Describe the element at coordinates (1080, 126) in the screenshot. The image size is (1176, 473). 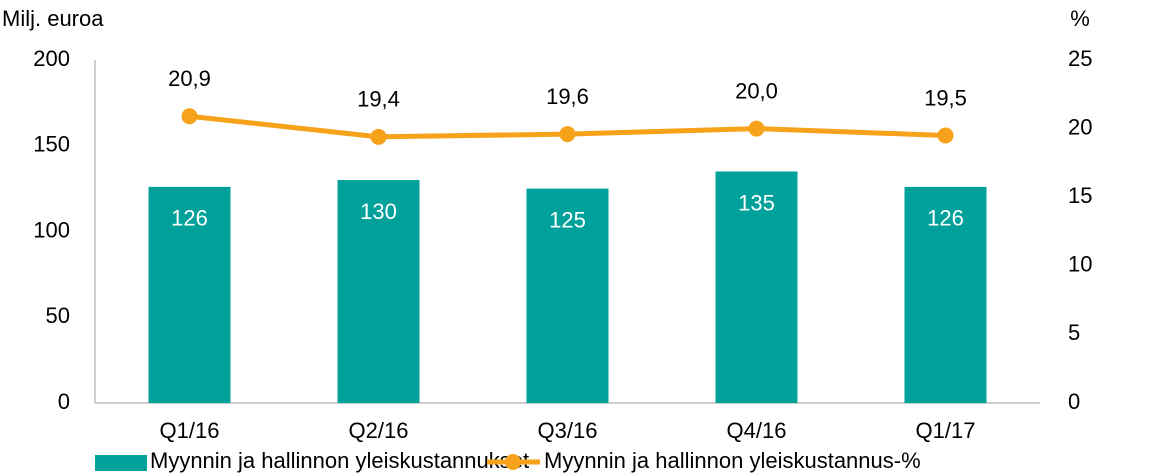
I see `y2-tick-label: 20` at that location.